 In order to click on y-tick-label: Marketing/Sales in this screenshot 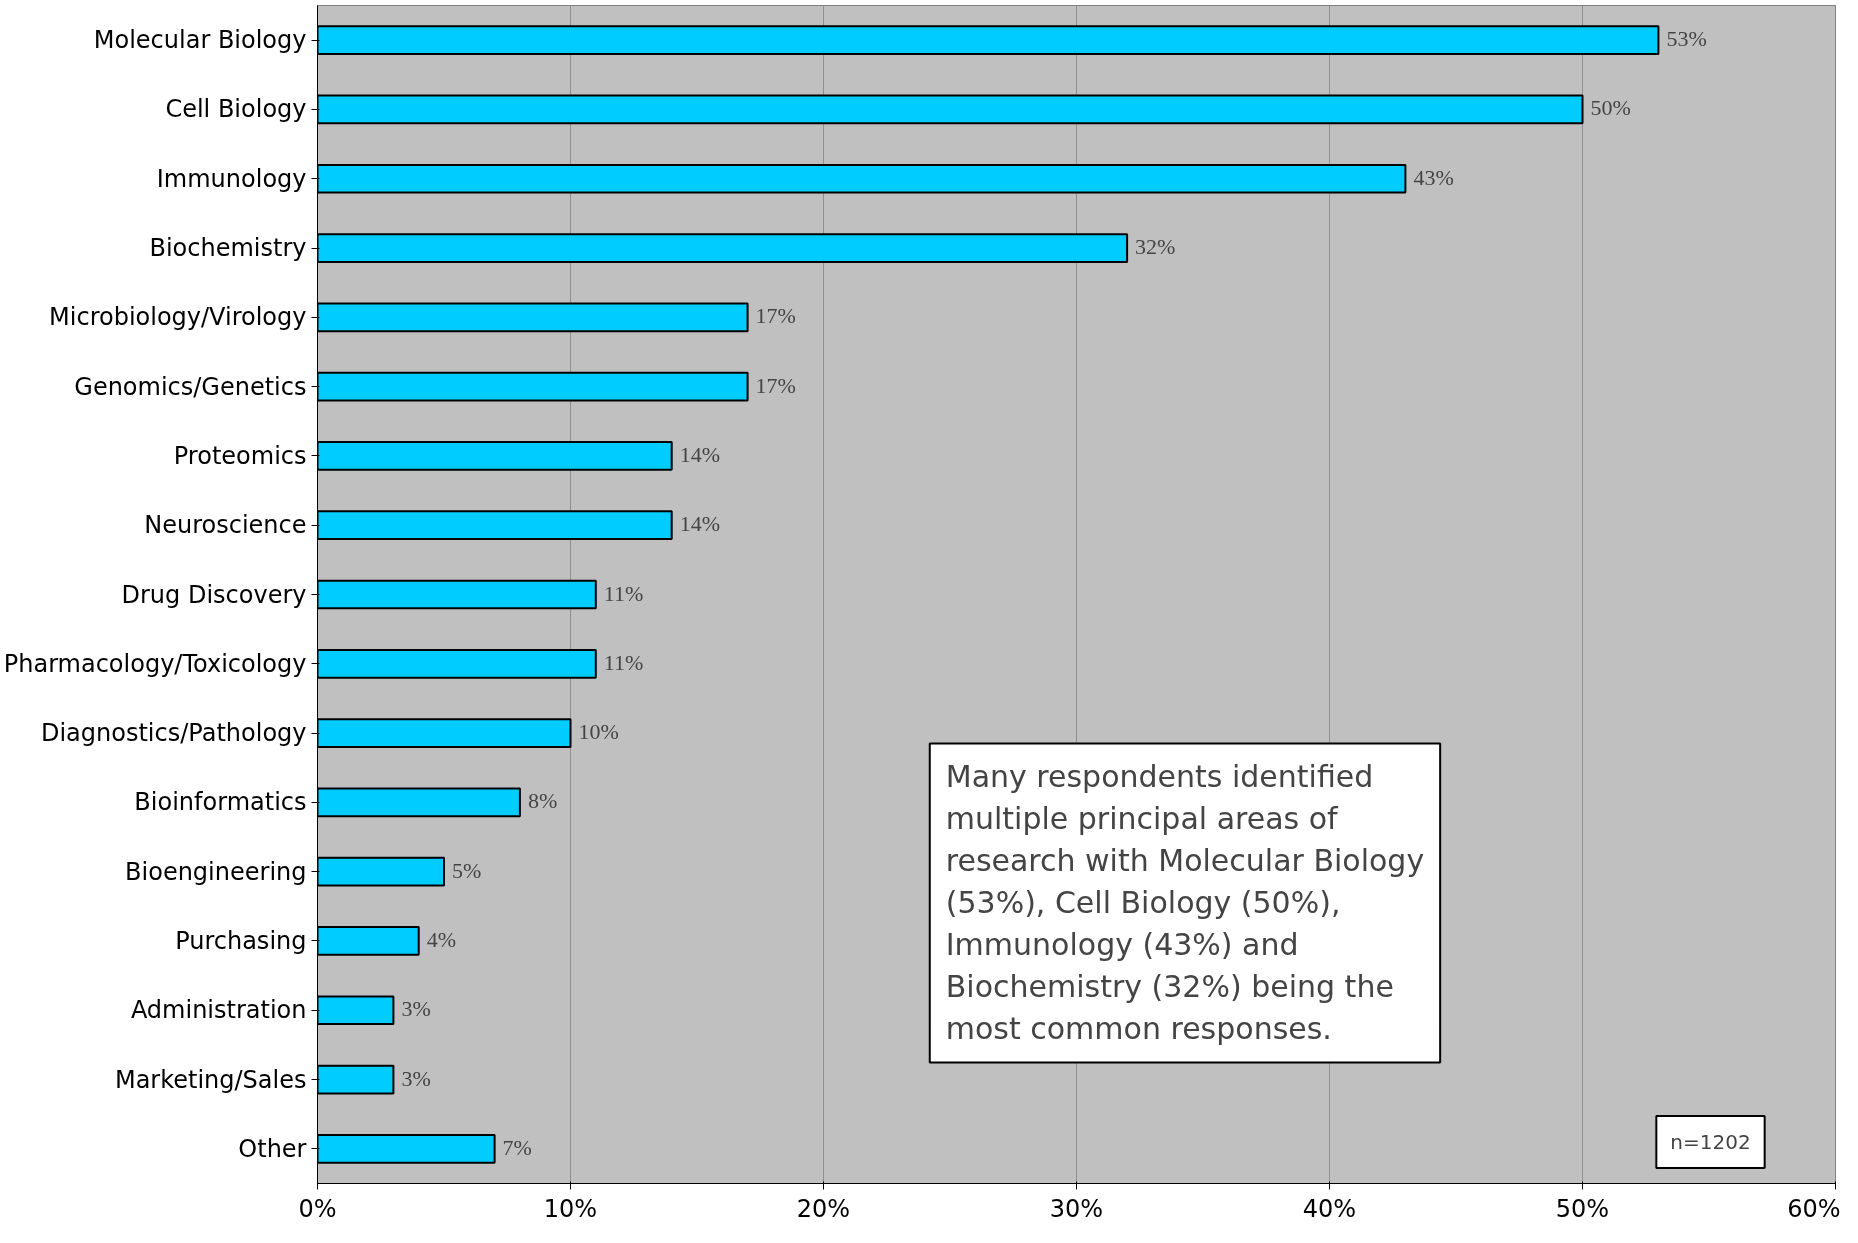, I will do `click(210, 1079)`.